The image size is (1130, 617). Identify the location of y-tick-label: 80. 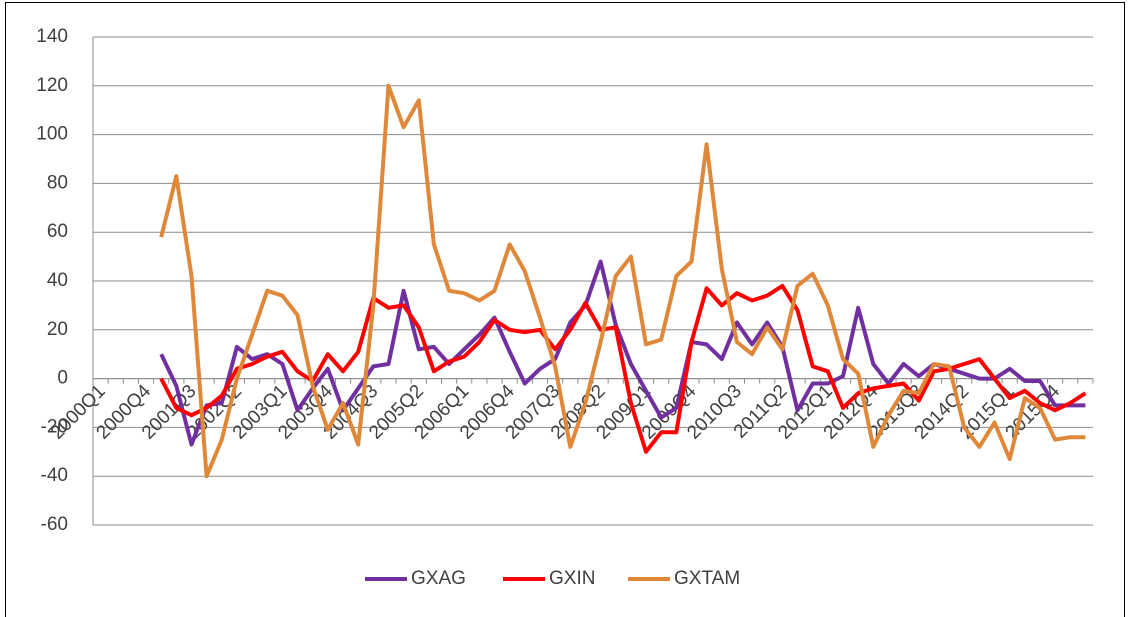
(57, 182).